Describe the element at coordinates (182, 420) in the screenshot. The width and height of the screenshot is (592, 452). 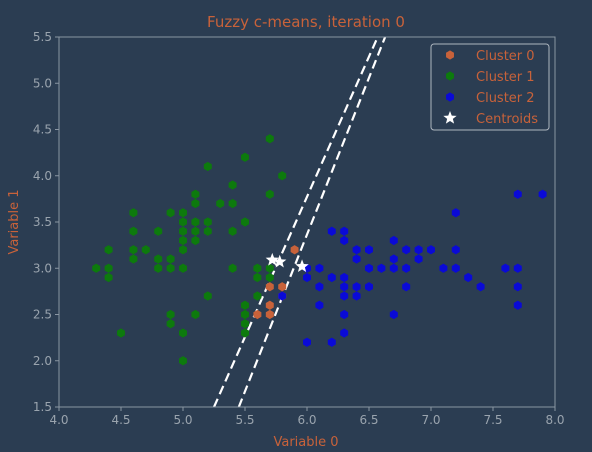
I see `x-tick-label: 5.0` at that location.